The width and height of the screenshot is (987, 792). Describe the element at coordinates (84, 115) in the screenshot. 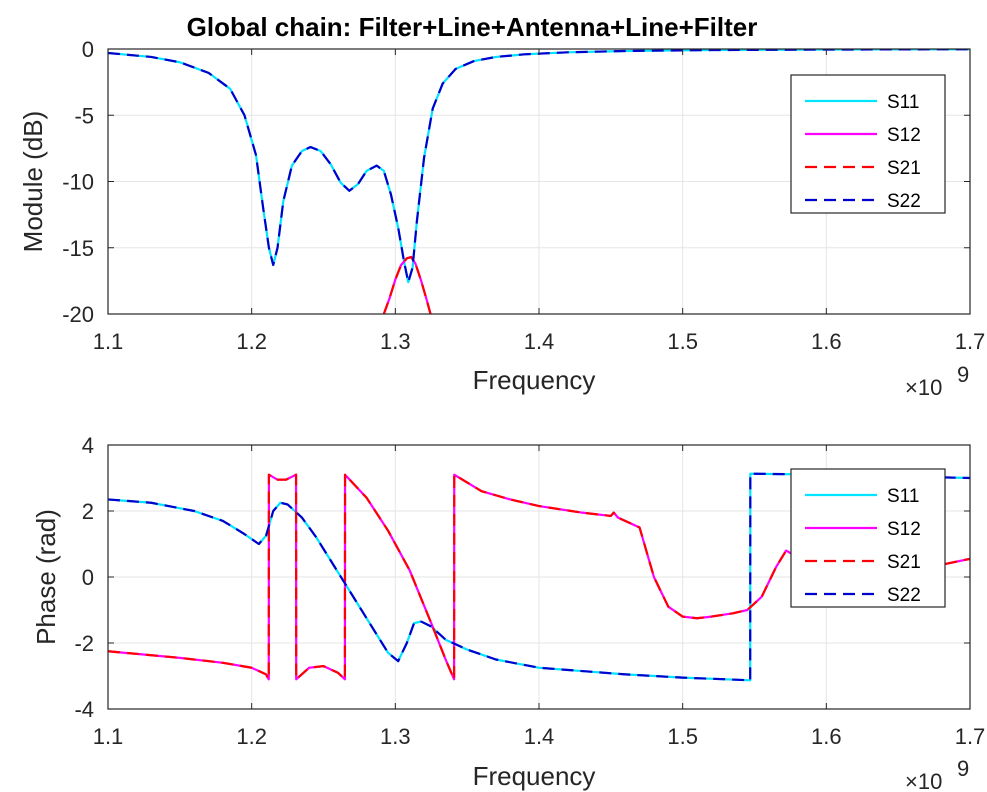

I see `y-tick-label: -5` at that location.